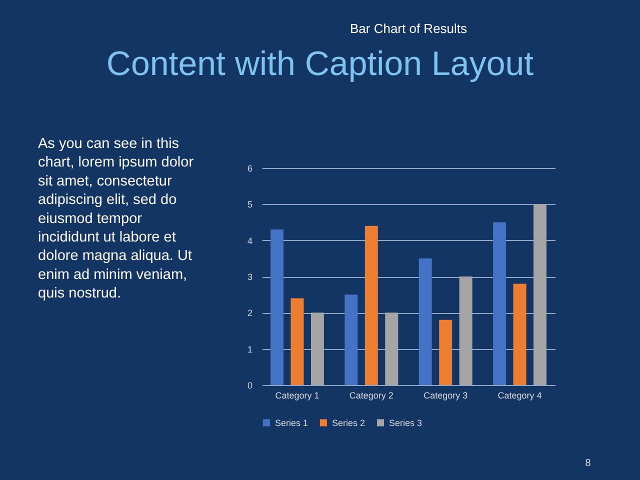 The image size is (640, 480). What do you see at coordinates (405, 423) in the screenshot?
I see `legend-label: Series 3` at bounding box center [405, 423].